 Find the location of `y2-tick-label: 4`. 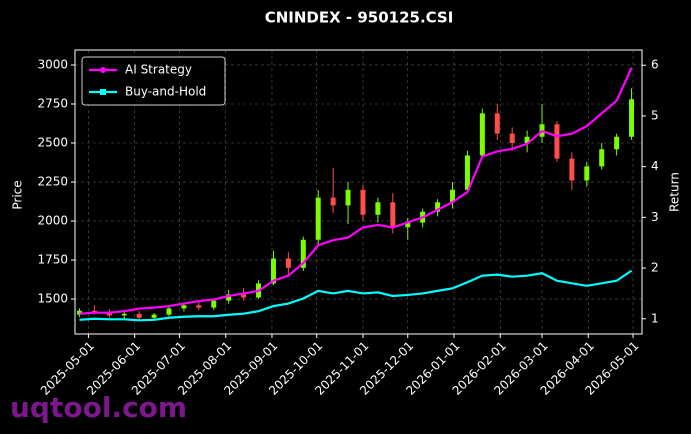

y2-tick-label: 4 is located at coordinates (655, 166).